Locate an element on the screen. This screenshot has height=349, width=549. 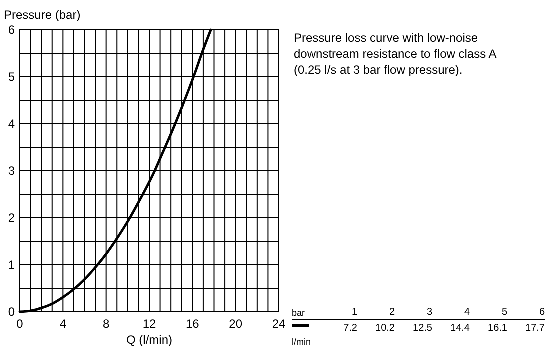
y-tick-label: 5 is located at coordinates (12, 77).